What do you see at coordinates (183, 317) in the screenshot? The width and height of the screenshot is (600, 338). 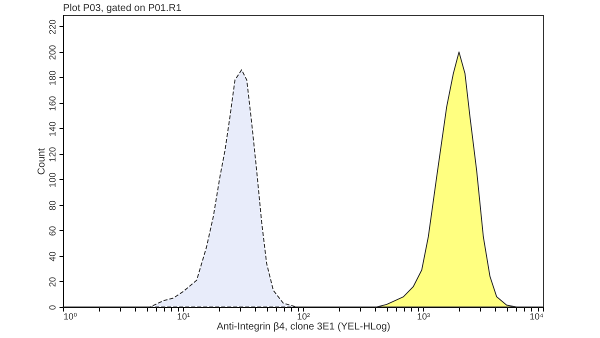 I see `x-tick-label: 10¹` at bounding box center [183, 317].